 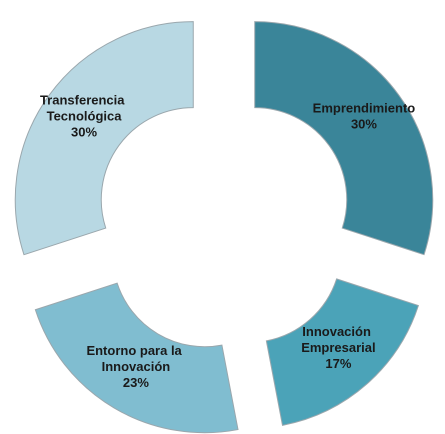 What do you see at coordinates (84, 99) in the screenshot?
I see `label-line: Transferencia` at bounding box center [84, 99].